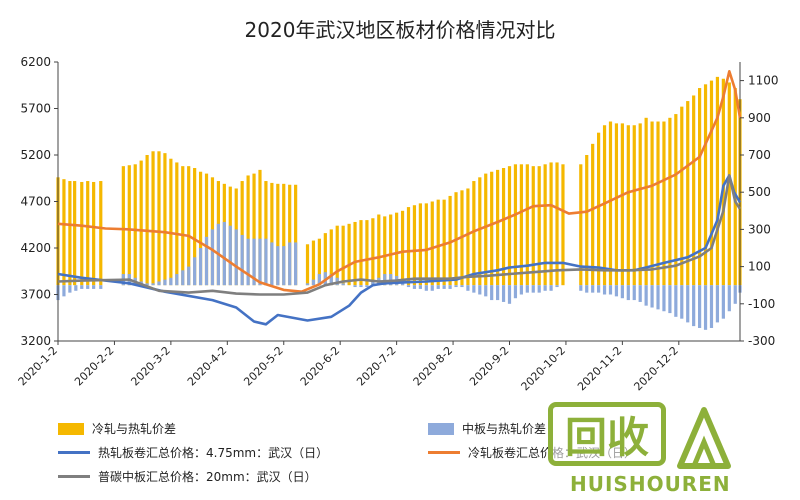 This screenshot has width=800, height=500. Describe the element at coordinates (759, 229) in the screenshot. I see `right-tick-label: 300` at that location.